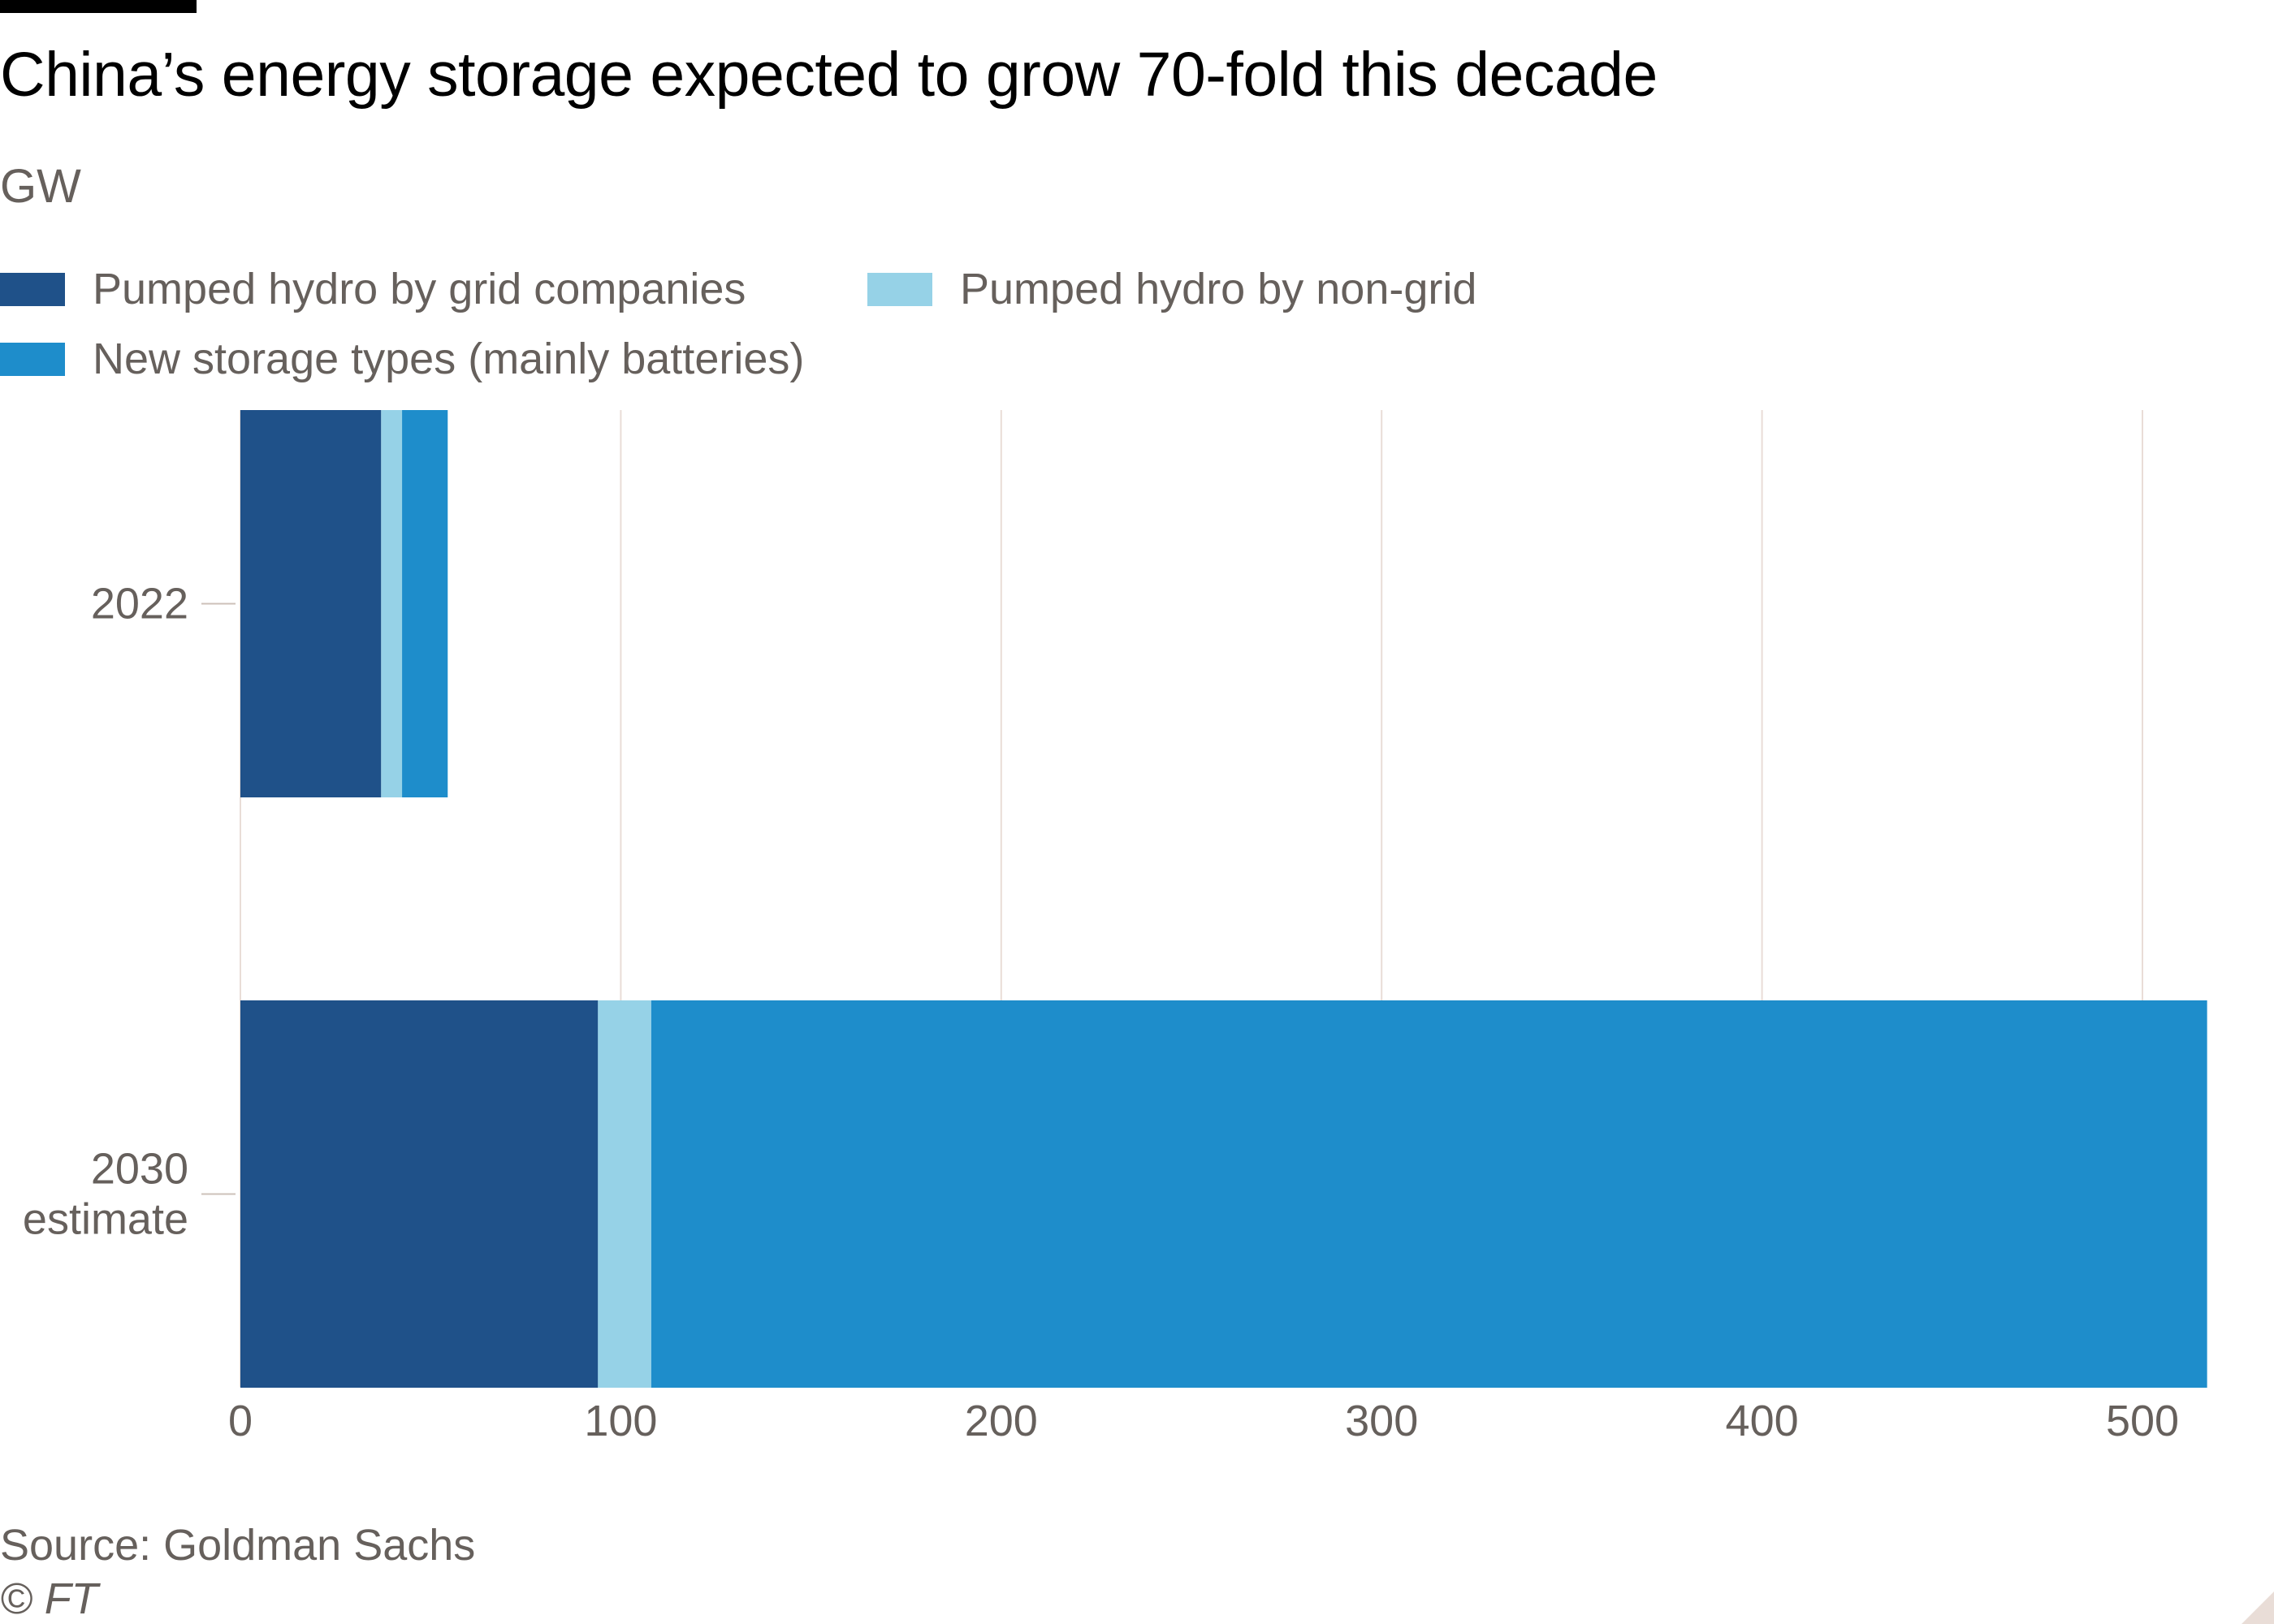 This screenshot has height=1624, width=2274. I want to click on source-note: Source: Goldman Sachs, so click(238, 1546).